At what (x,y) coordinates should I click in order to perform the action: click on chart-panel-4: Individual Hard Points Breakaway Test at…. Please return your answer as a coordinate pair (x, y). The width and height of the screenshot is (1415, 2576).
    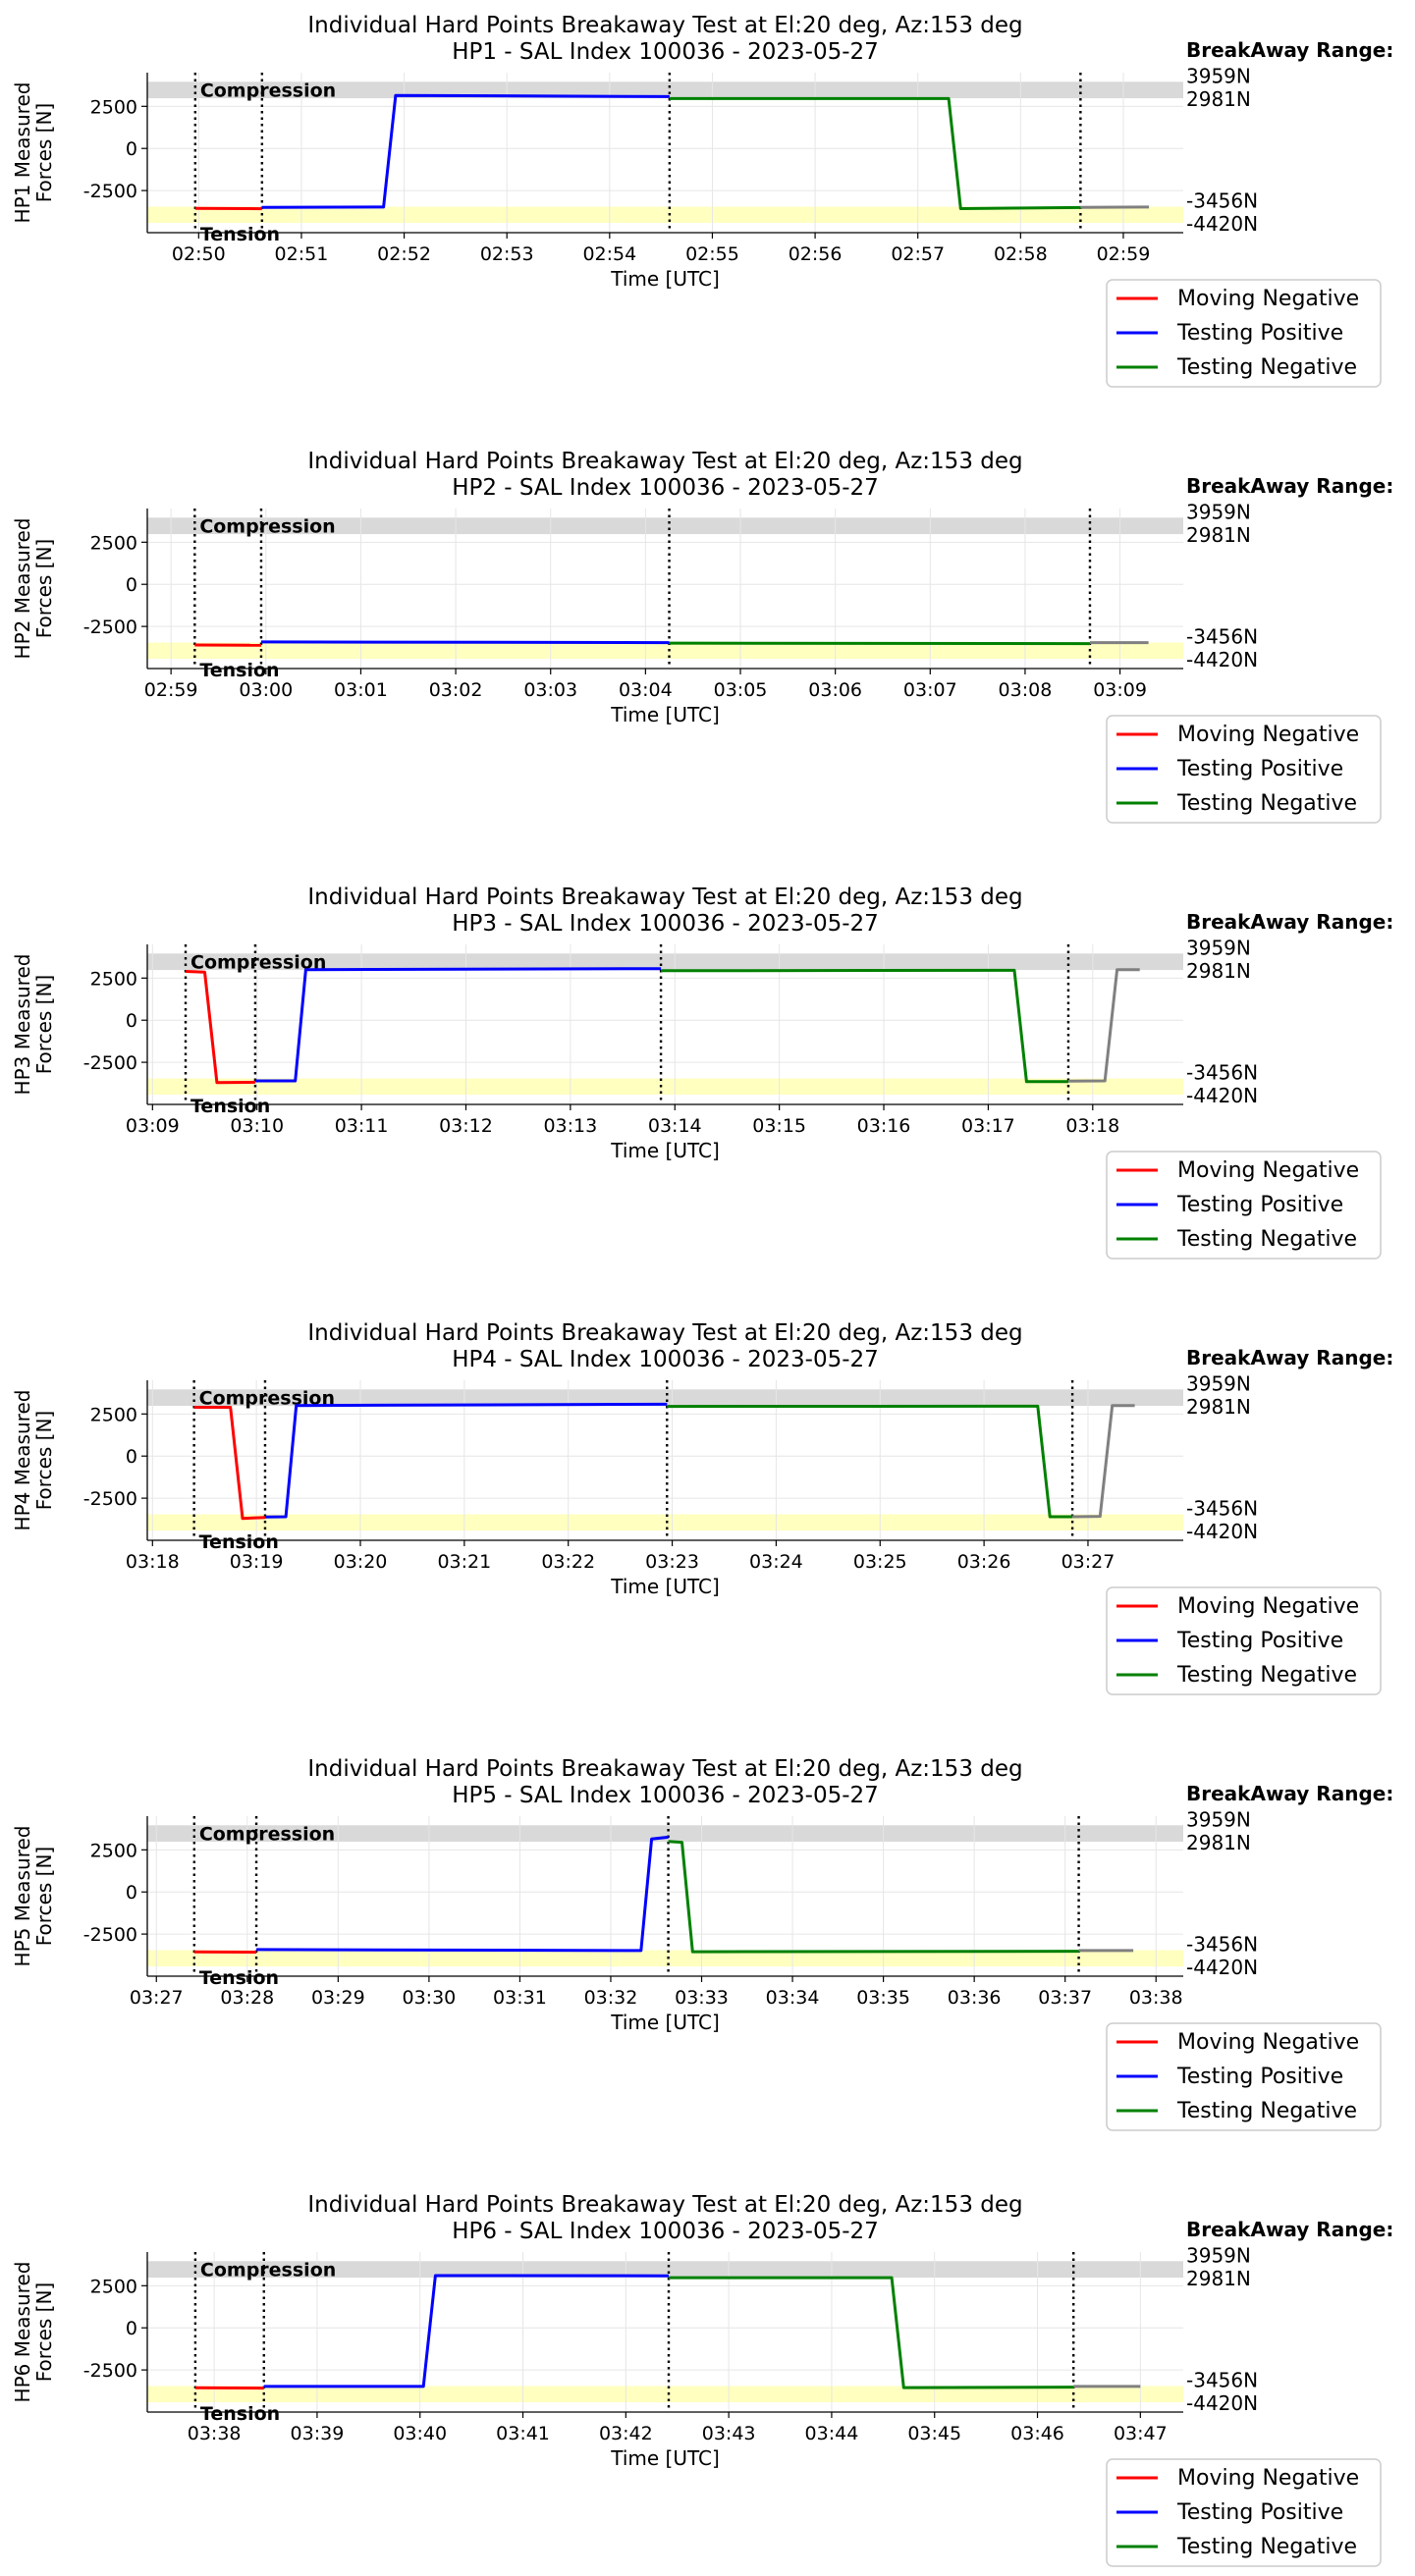
    Looking at the image, I should click on (702, 1507).